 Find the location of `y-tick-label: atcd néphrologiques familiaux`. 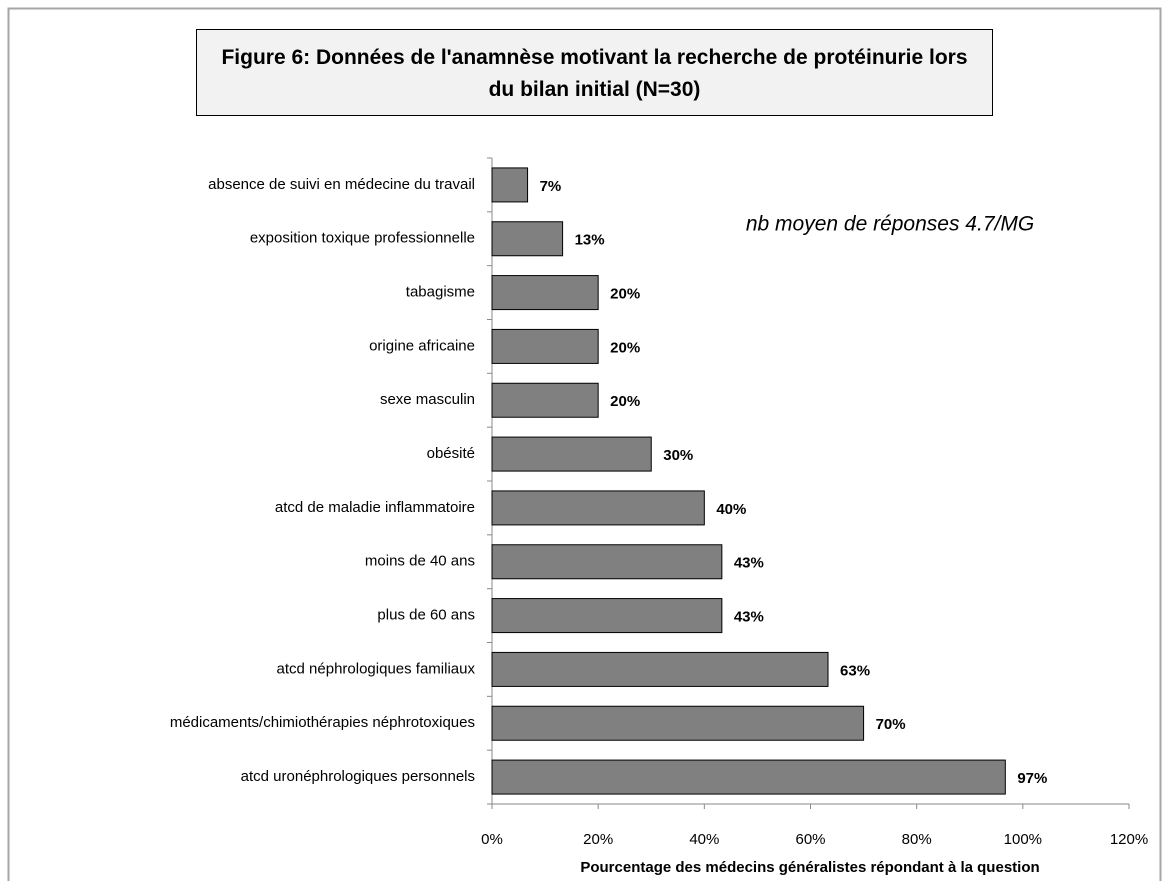

y-tick-label: atcd néphrologiques familiaux is located at coordinates (376, 668).